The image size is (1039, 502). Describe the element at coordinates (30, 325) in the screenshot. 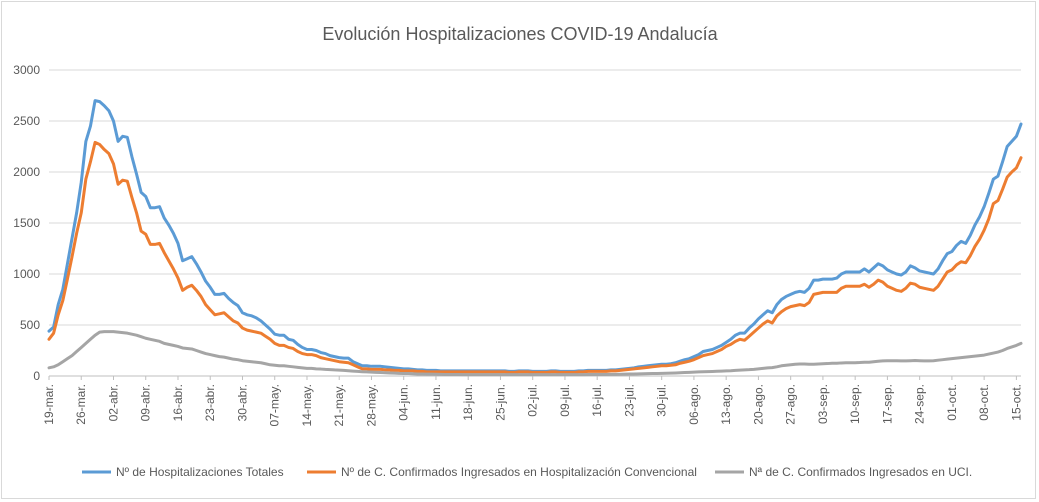

I see `y-tick-label: 500` at that location.